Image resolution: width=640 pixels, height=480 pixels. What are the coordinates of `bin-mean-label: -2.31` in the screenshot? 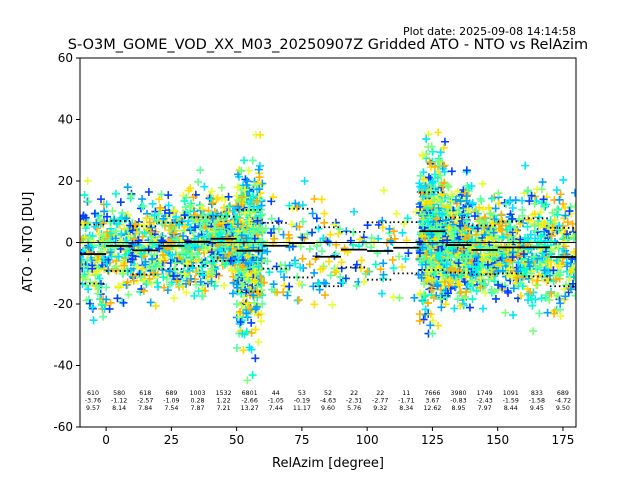 It's located at (354, 401).